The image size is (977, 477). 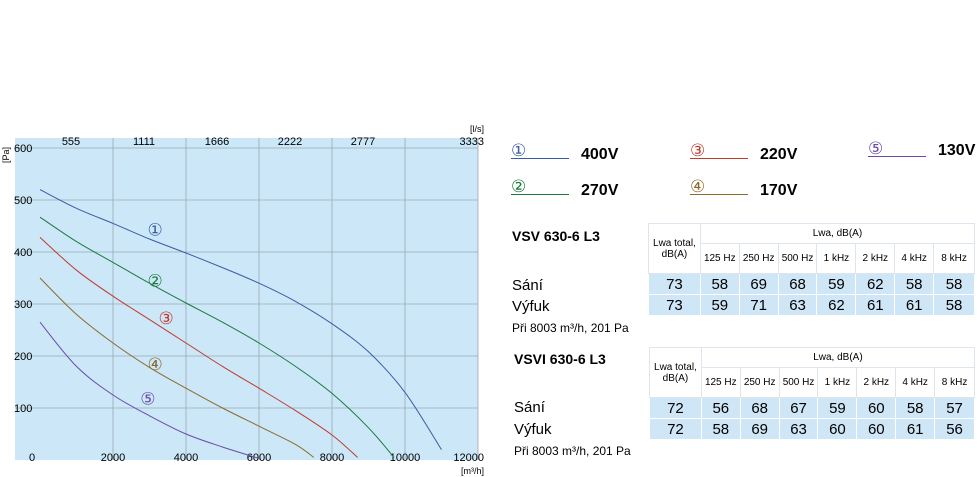 What do you see at coordinates (529, 407) in the screenshot?
I see `row-label-sani-2: Sání` at bounding box center [529, 407].